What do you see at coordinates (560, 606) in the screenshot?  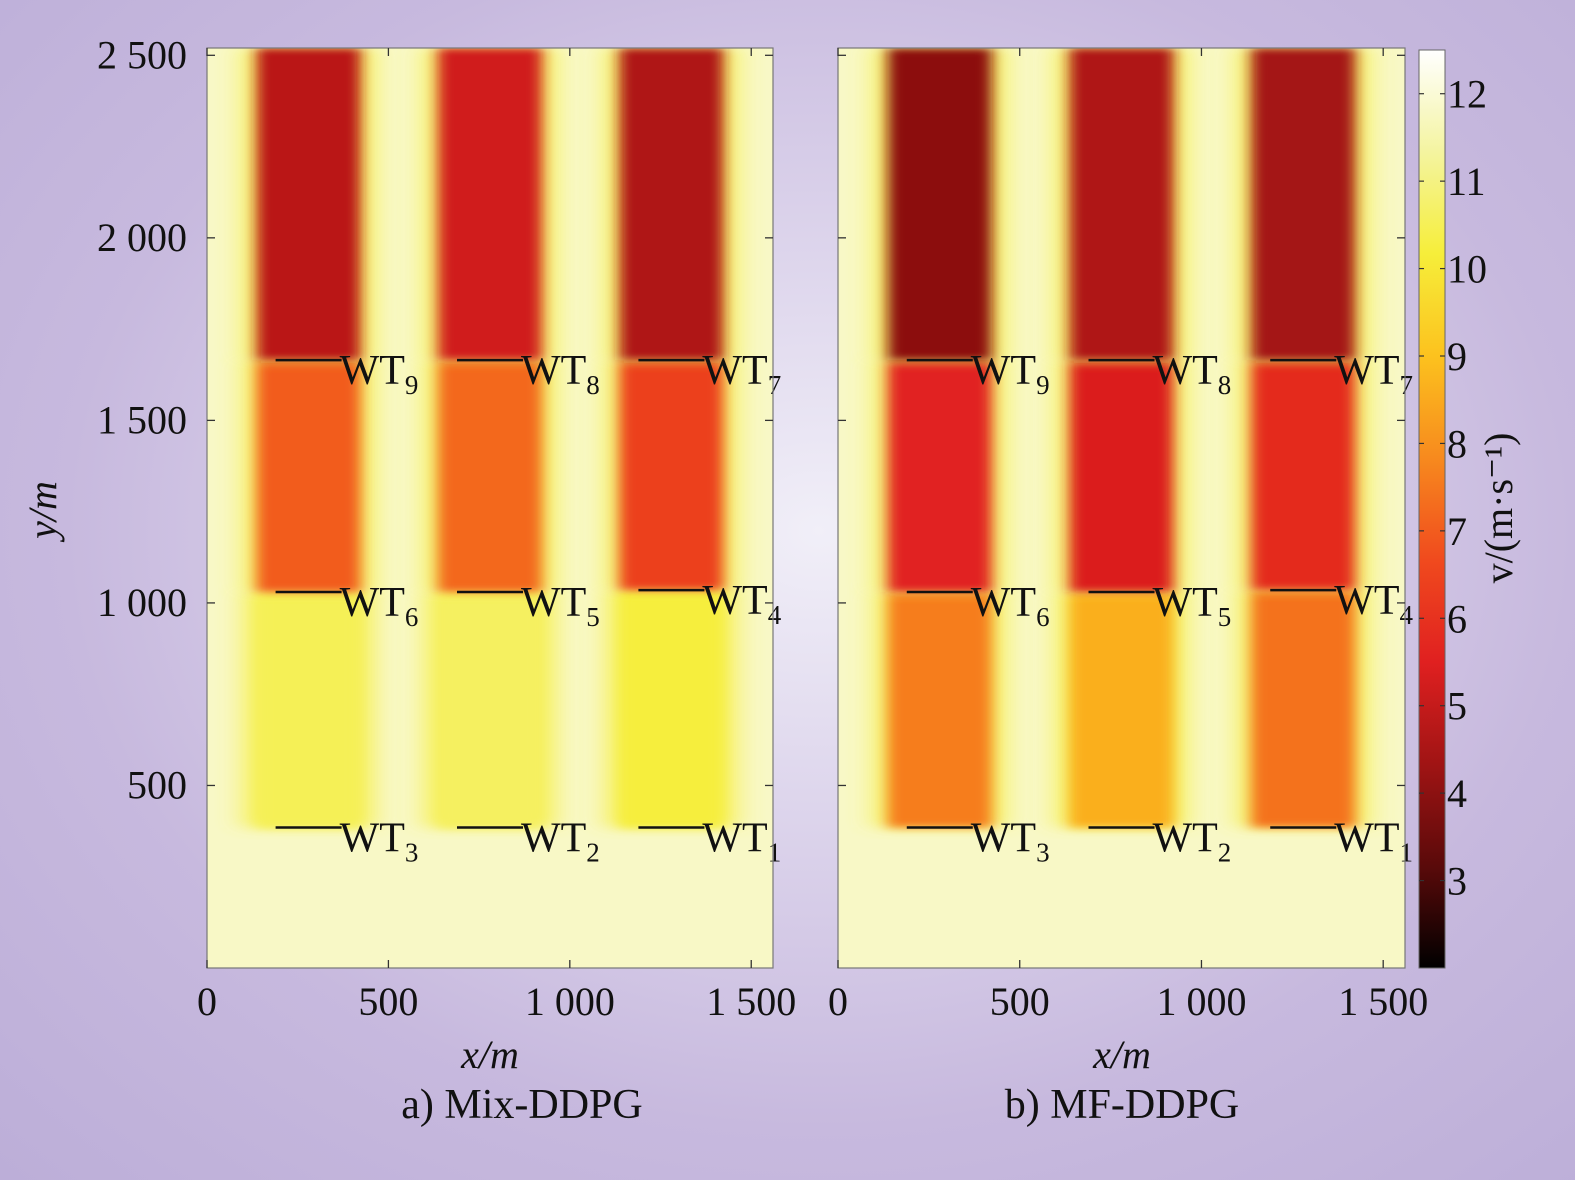 I see `turbine-5-label: WT5` at bounding box center [560, 606].